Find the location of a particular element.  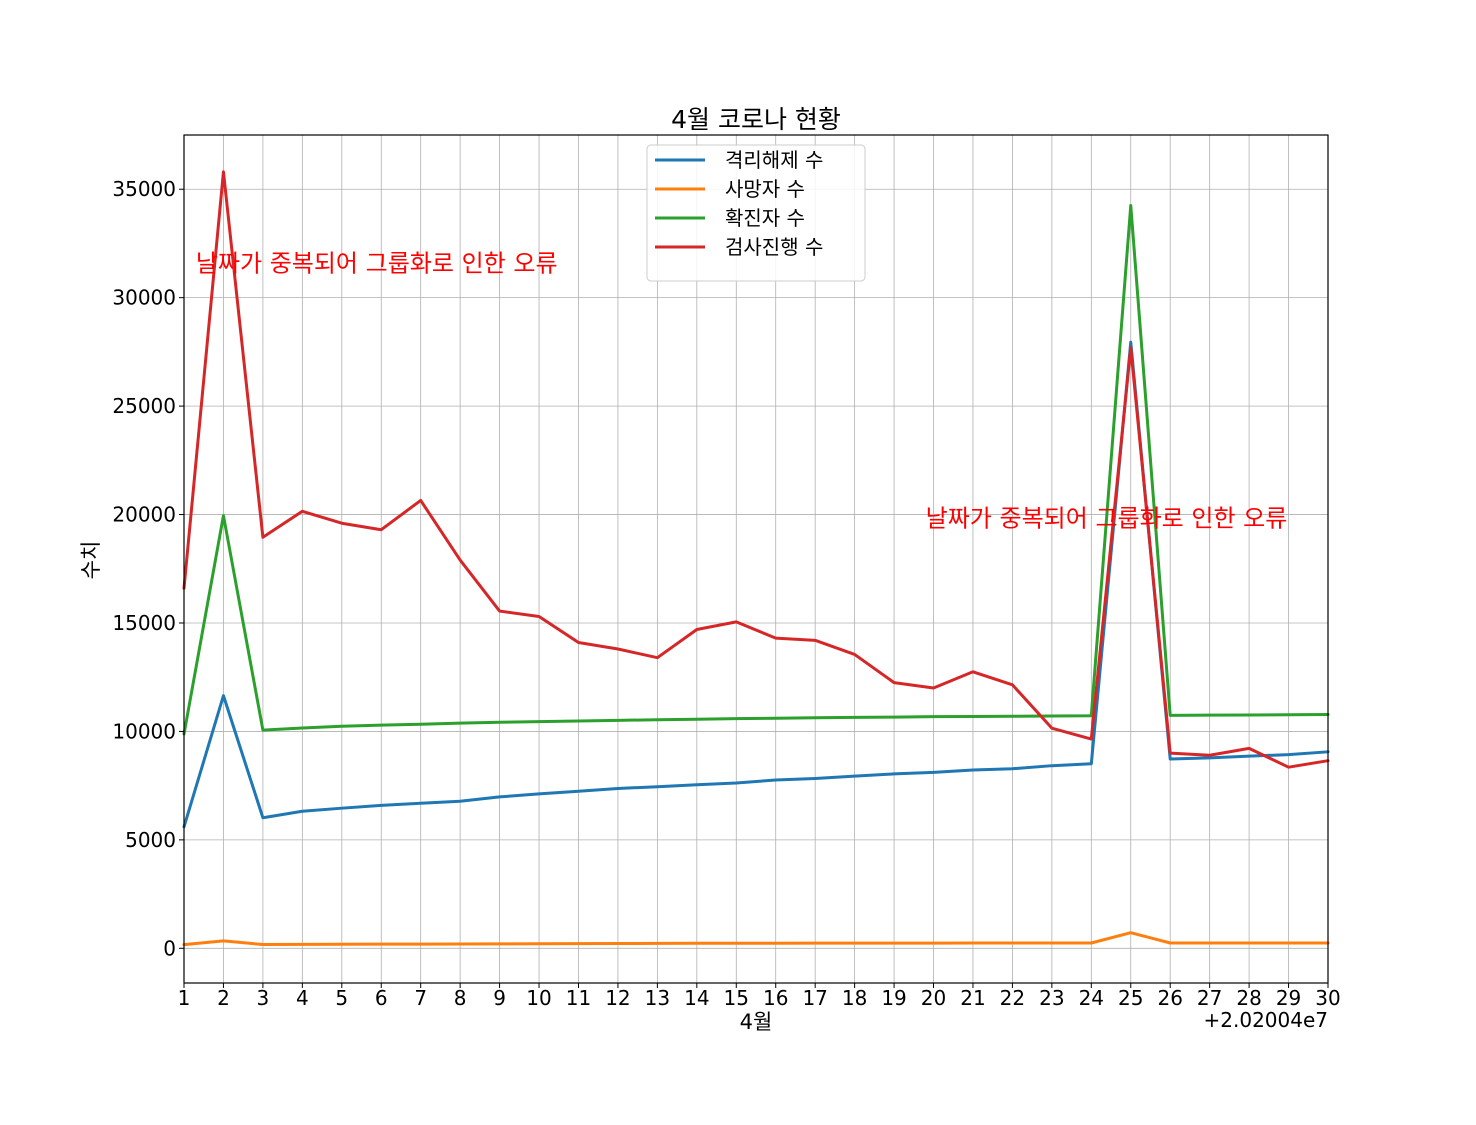

x-tick-label: 20 is located at coordinates (933, 998).